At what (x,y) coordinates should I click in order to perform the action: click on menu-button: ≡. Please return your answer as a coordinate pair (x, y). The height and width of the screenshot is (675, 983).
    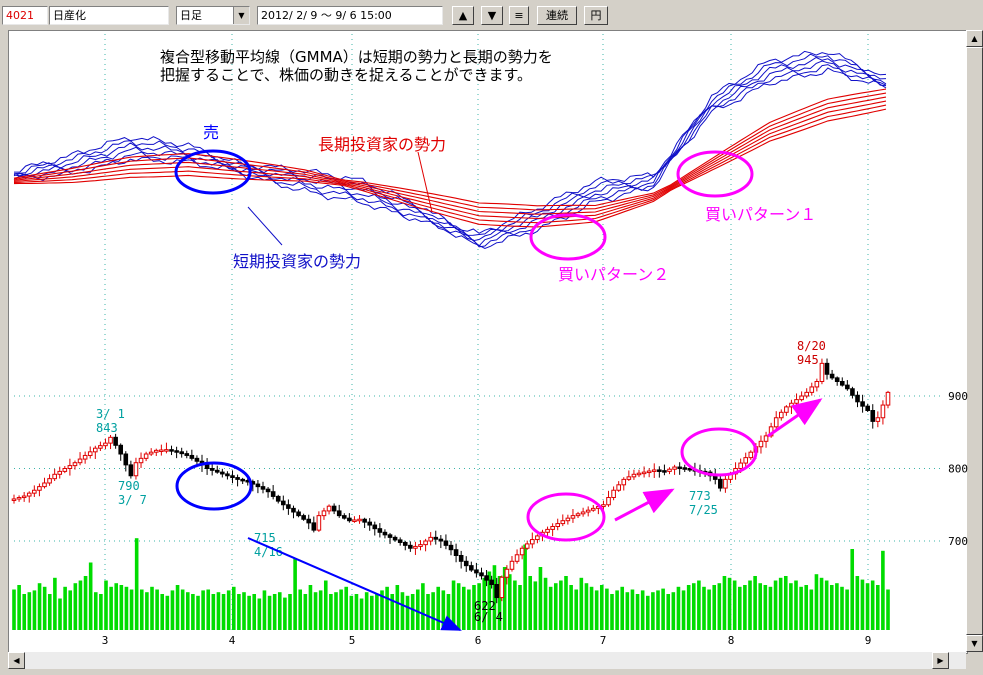
    Looking at the image, I should click on (519, 15).